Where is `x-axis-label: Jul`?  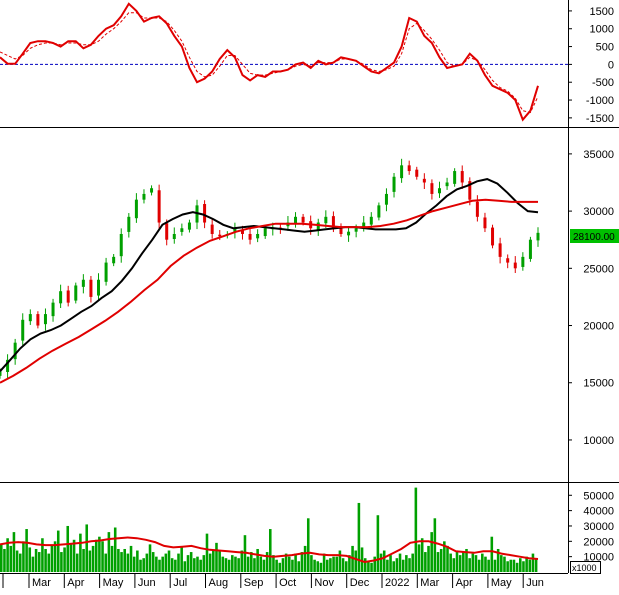 x-axis-label: Jul is located at coordinates (180, 583).